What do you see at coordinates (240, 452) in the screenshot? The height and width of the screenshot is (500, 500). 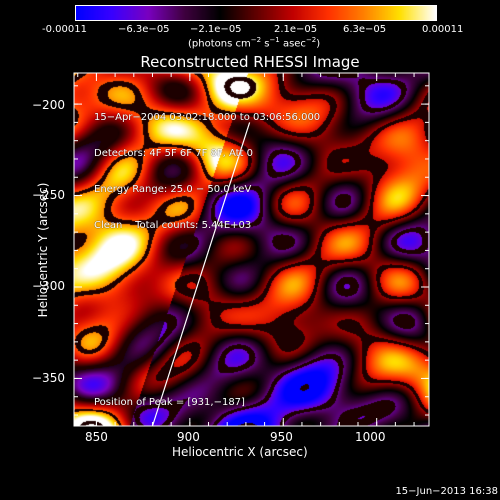 I see `x-axis-label: Heliocentric X (arcsec)` at bounding box center [240, 452].